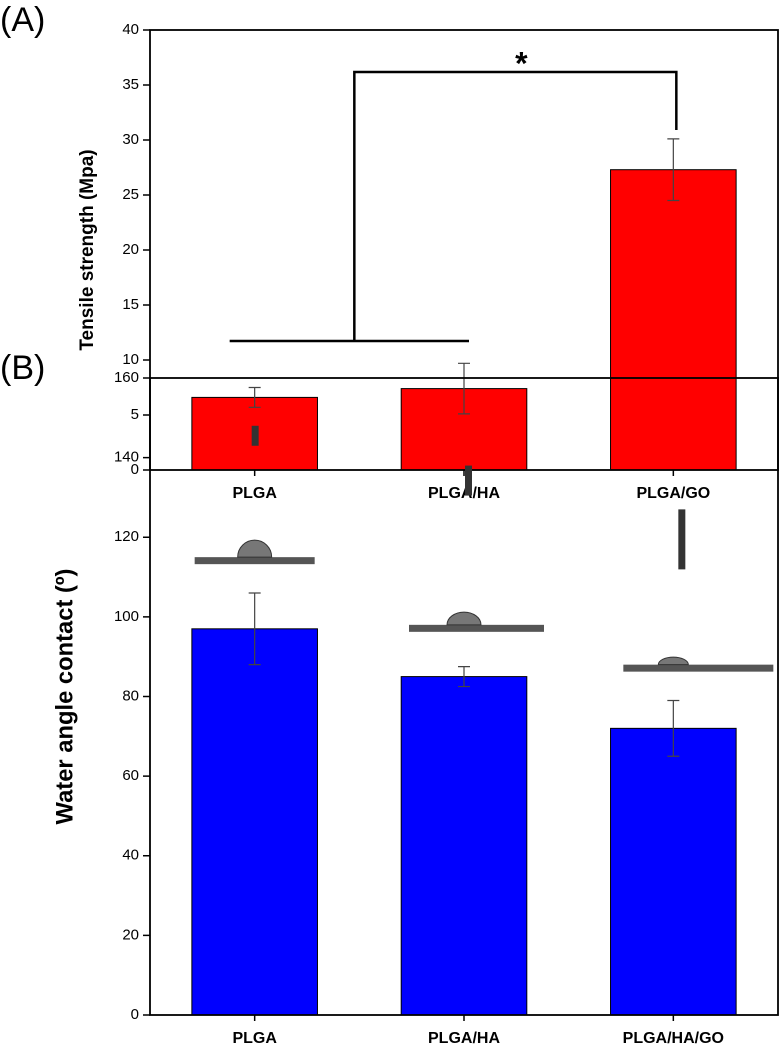  I want to click on y-tick-label: 80, so click(130, 695).